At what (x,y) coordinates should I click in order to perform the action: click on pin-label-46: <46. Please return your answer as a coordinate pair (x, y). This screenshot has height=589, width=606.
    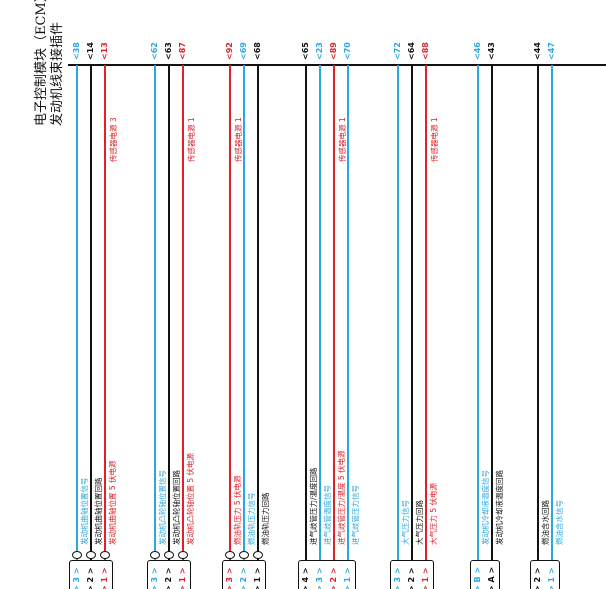
    Looking at the image, I should click on (477, 51).